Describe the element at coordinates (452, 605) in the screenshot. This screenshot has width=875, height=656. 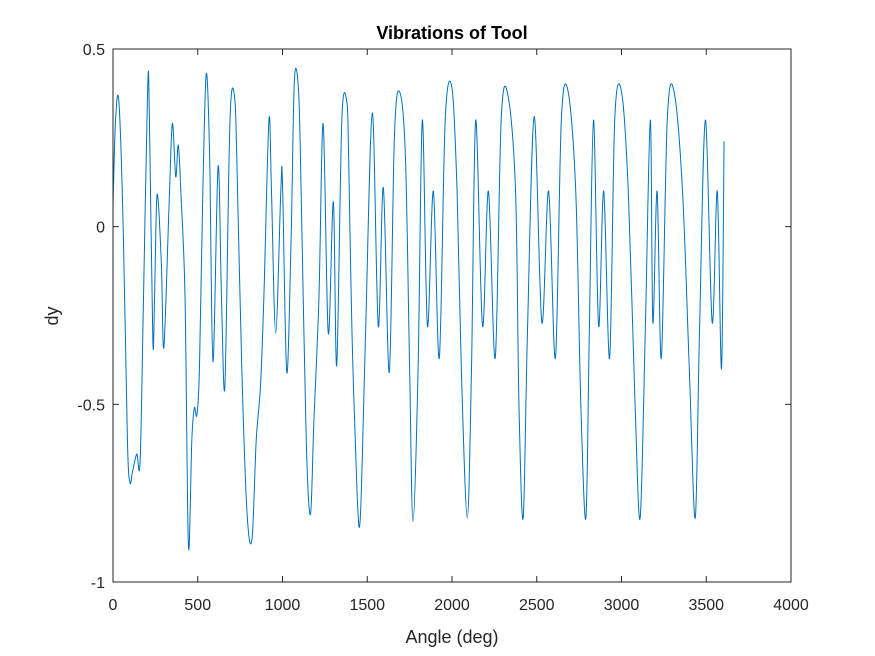
I see `x-tick-label: 2000` at that location.